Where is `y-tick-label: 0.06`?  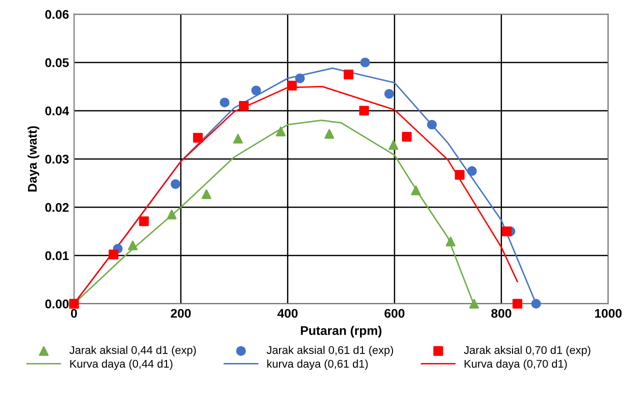 y-tick-label: 0.06 is located at coordinates (57, 14).